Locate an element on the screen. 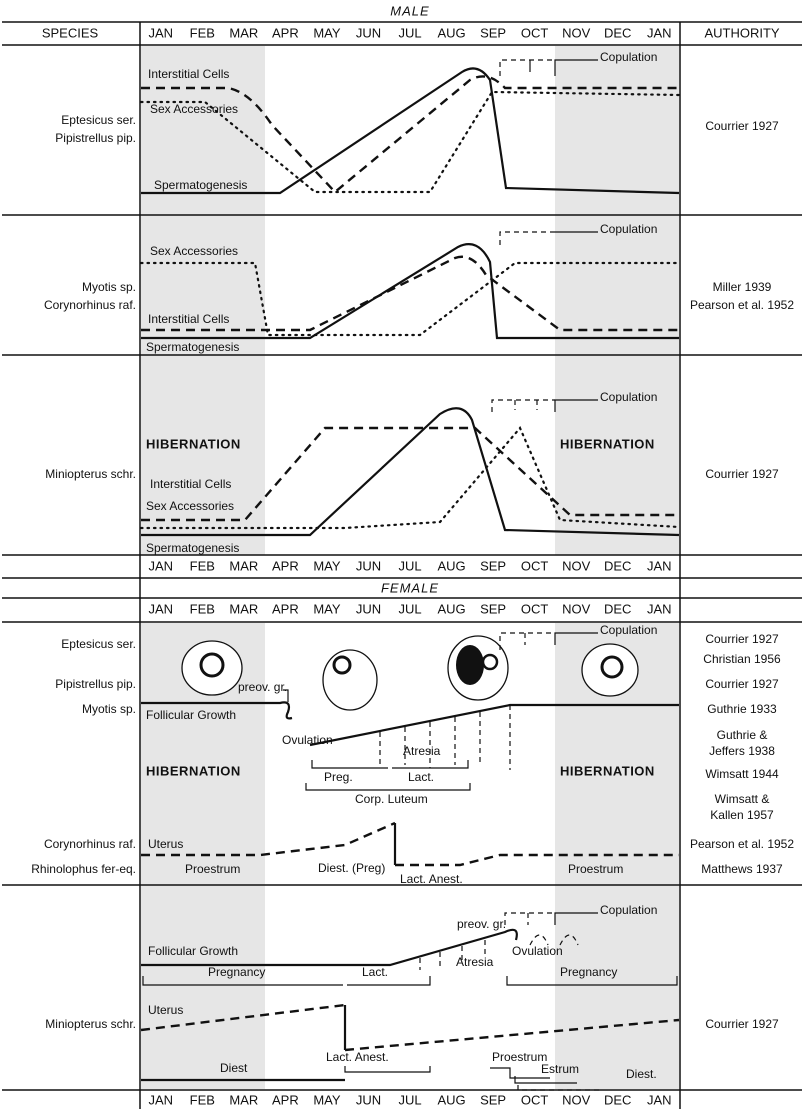 The image size is (804, 1109). label: Estrum is located at coordinates (560, 1069).